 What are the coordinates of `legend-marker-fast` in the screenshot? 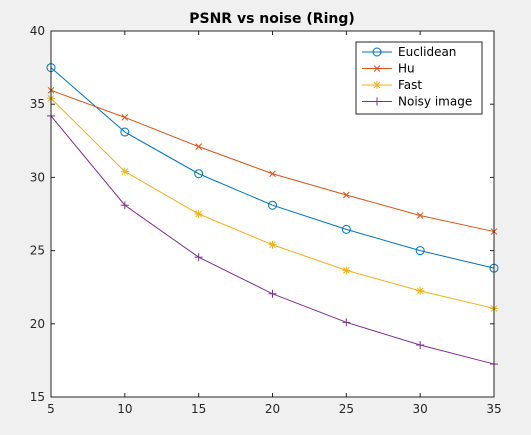 It's located at (377, 85).